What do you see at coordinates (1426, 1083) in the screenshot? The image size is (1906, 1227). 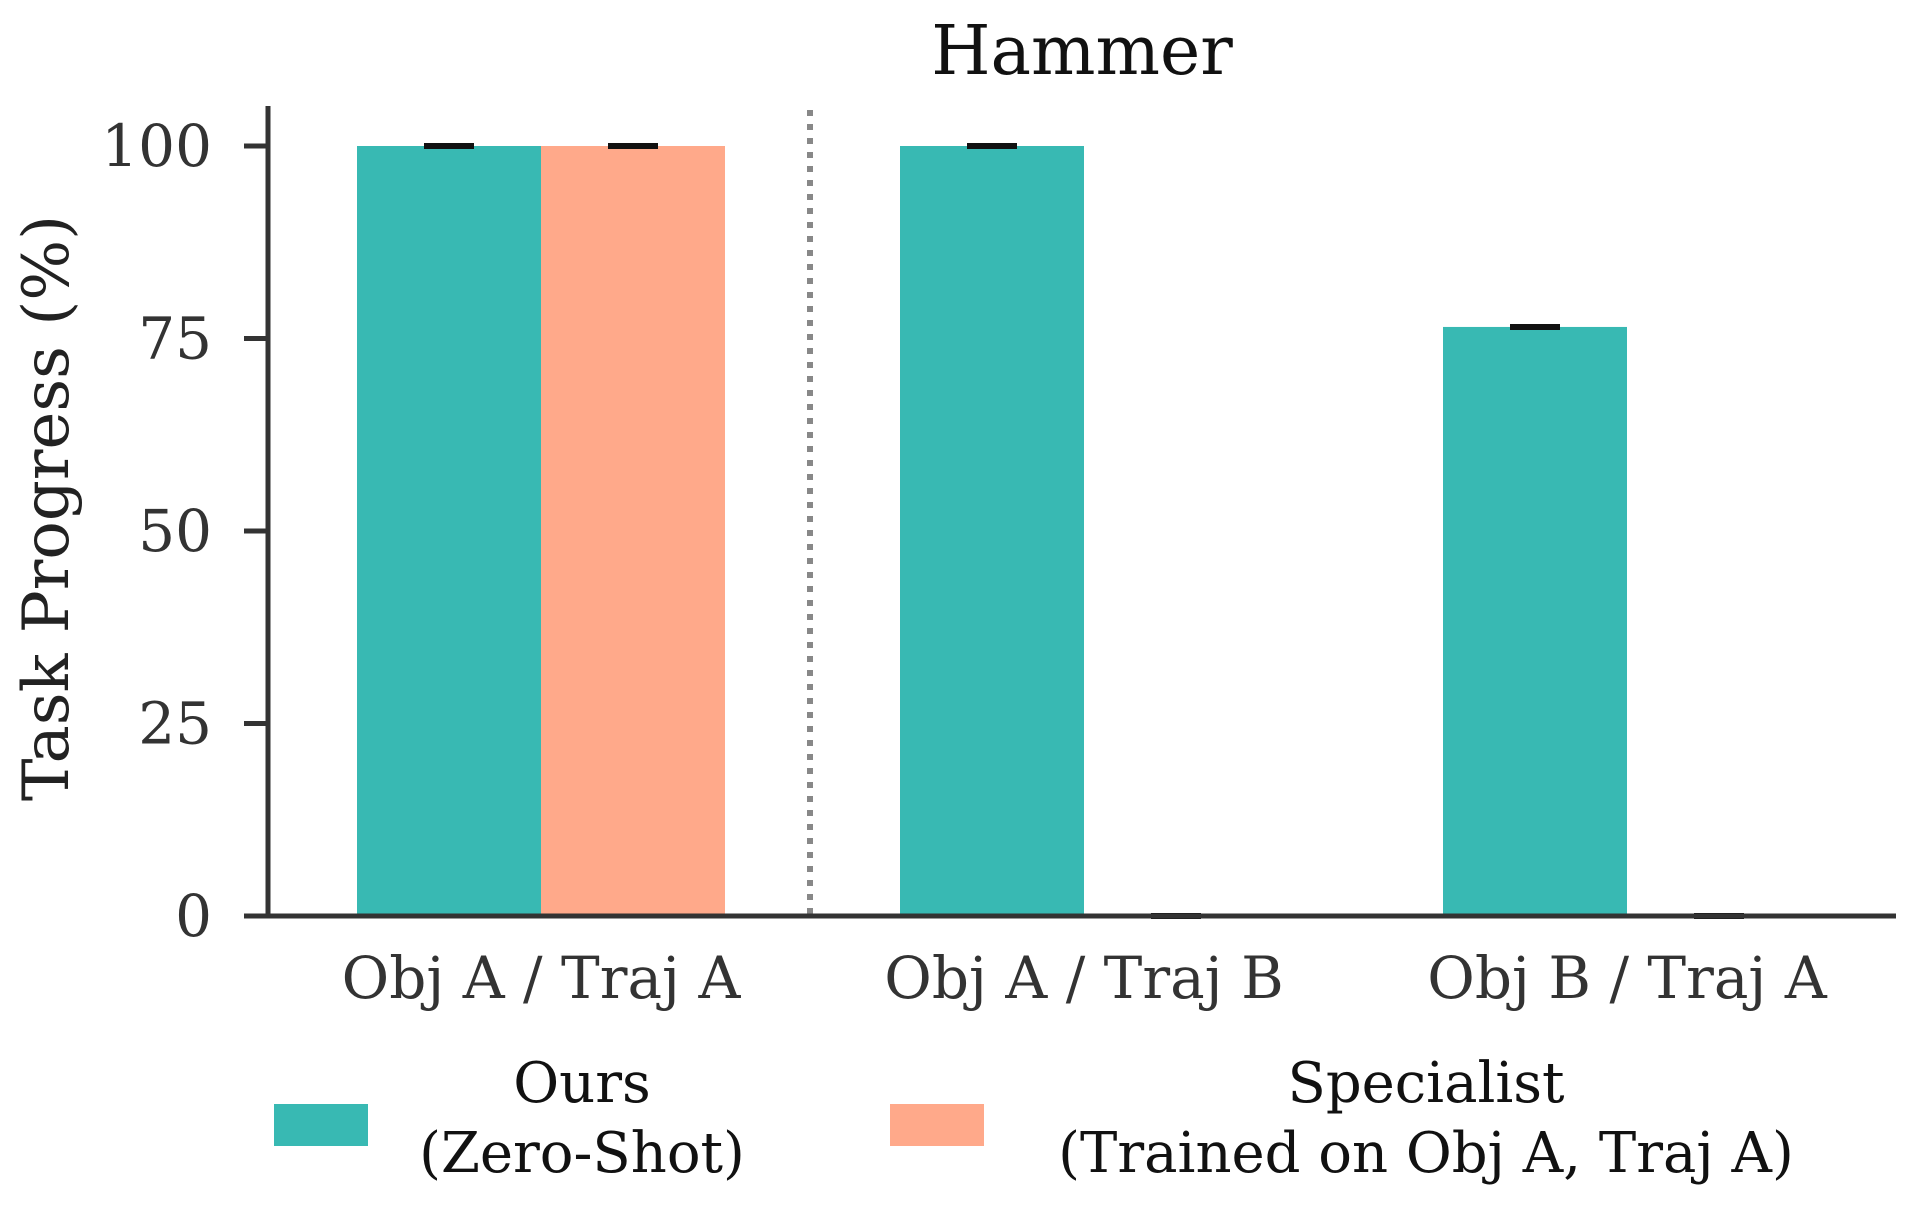 I see `legend-label-specialist-line1: Specialist` at bounding box center [1426, 1083].